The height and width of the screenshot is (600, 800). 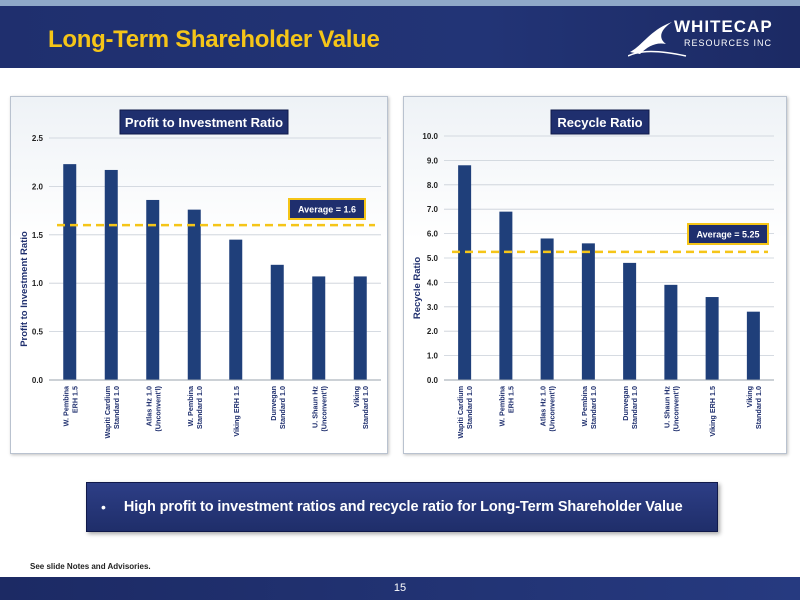 What do you see at coordinates (433, 160) in the screenshot?
I see `y-tick-label: 9.0` at bounding box center [433, 160].